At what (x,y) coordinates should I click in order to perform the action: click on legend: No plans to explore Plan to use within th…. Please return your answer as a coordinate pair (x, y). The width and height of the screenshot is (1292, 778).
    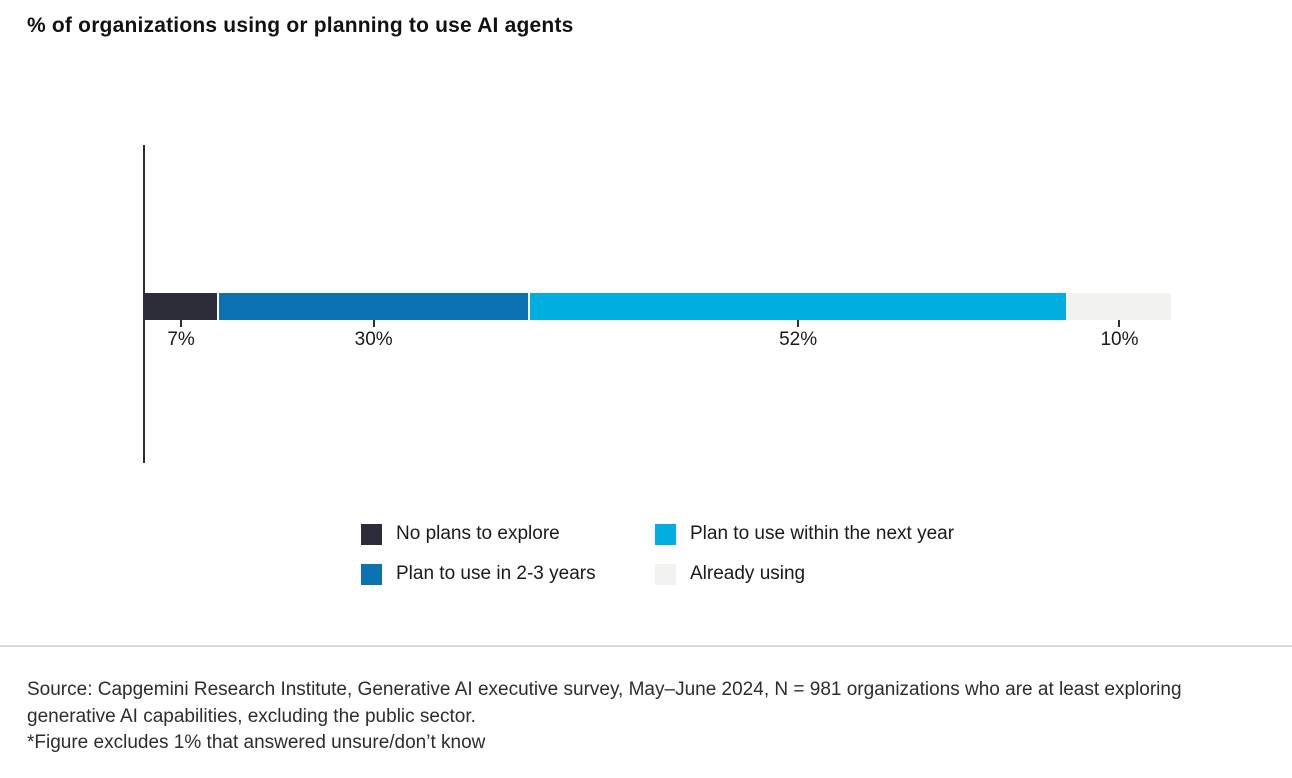
    Looking at the image, I should click on (657, 554).